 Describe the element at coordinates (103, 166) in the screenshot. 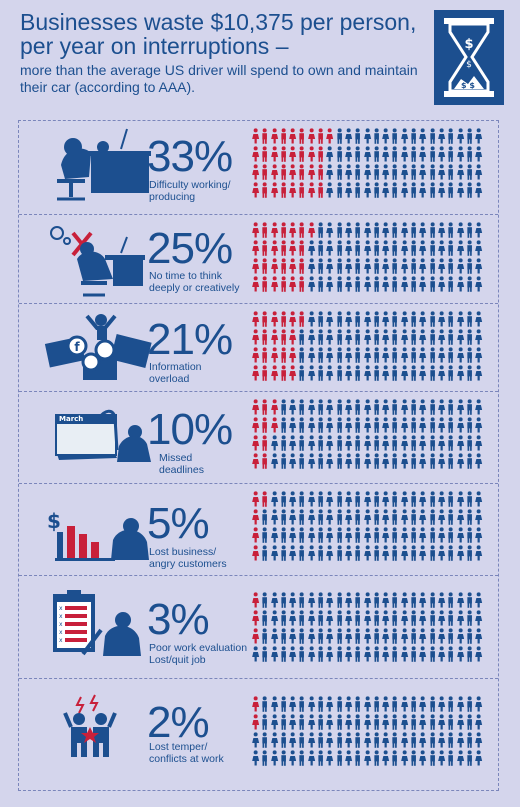

I see `frustrated-worker-icon` at that location.